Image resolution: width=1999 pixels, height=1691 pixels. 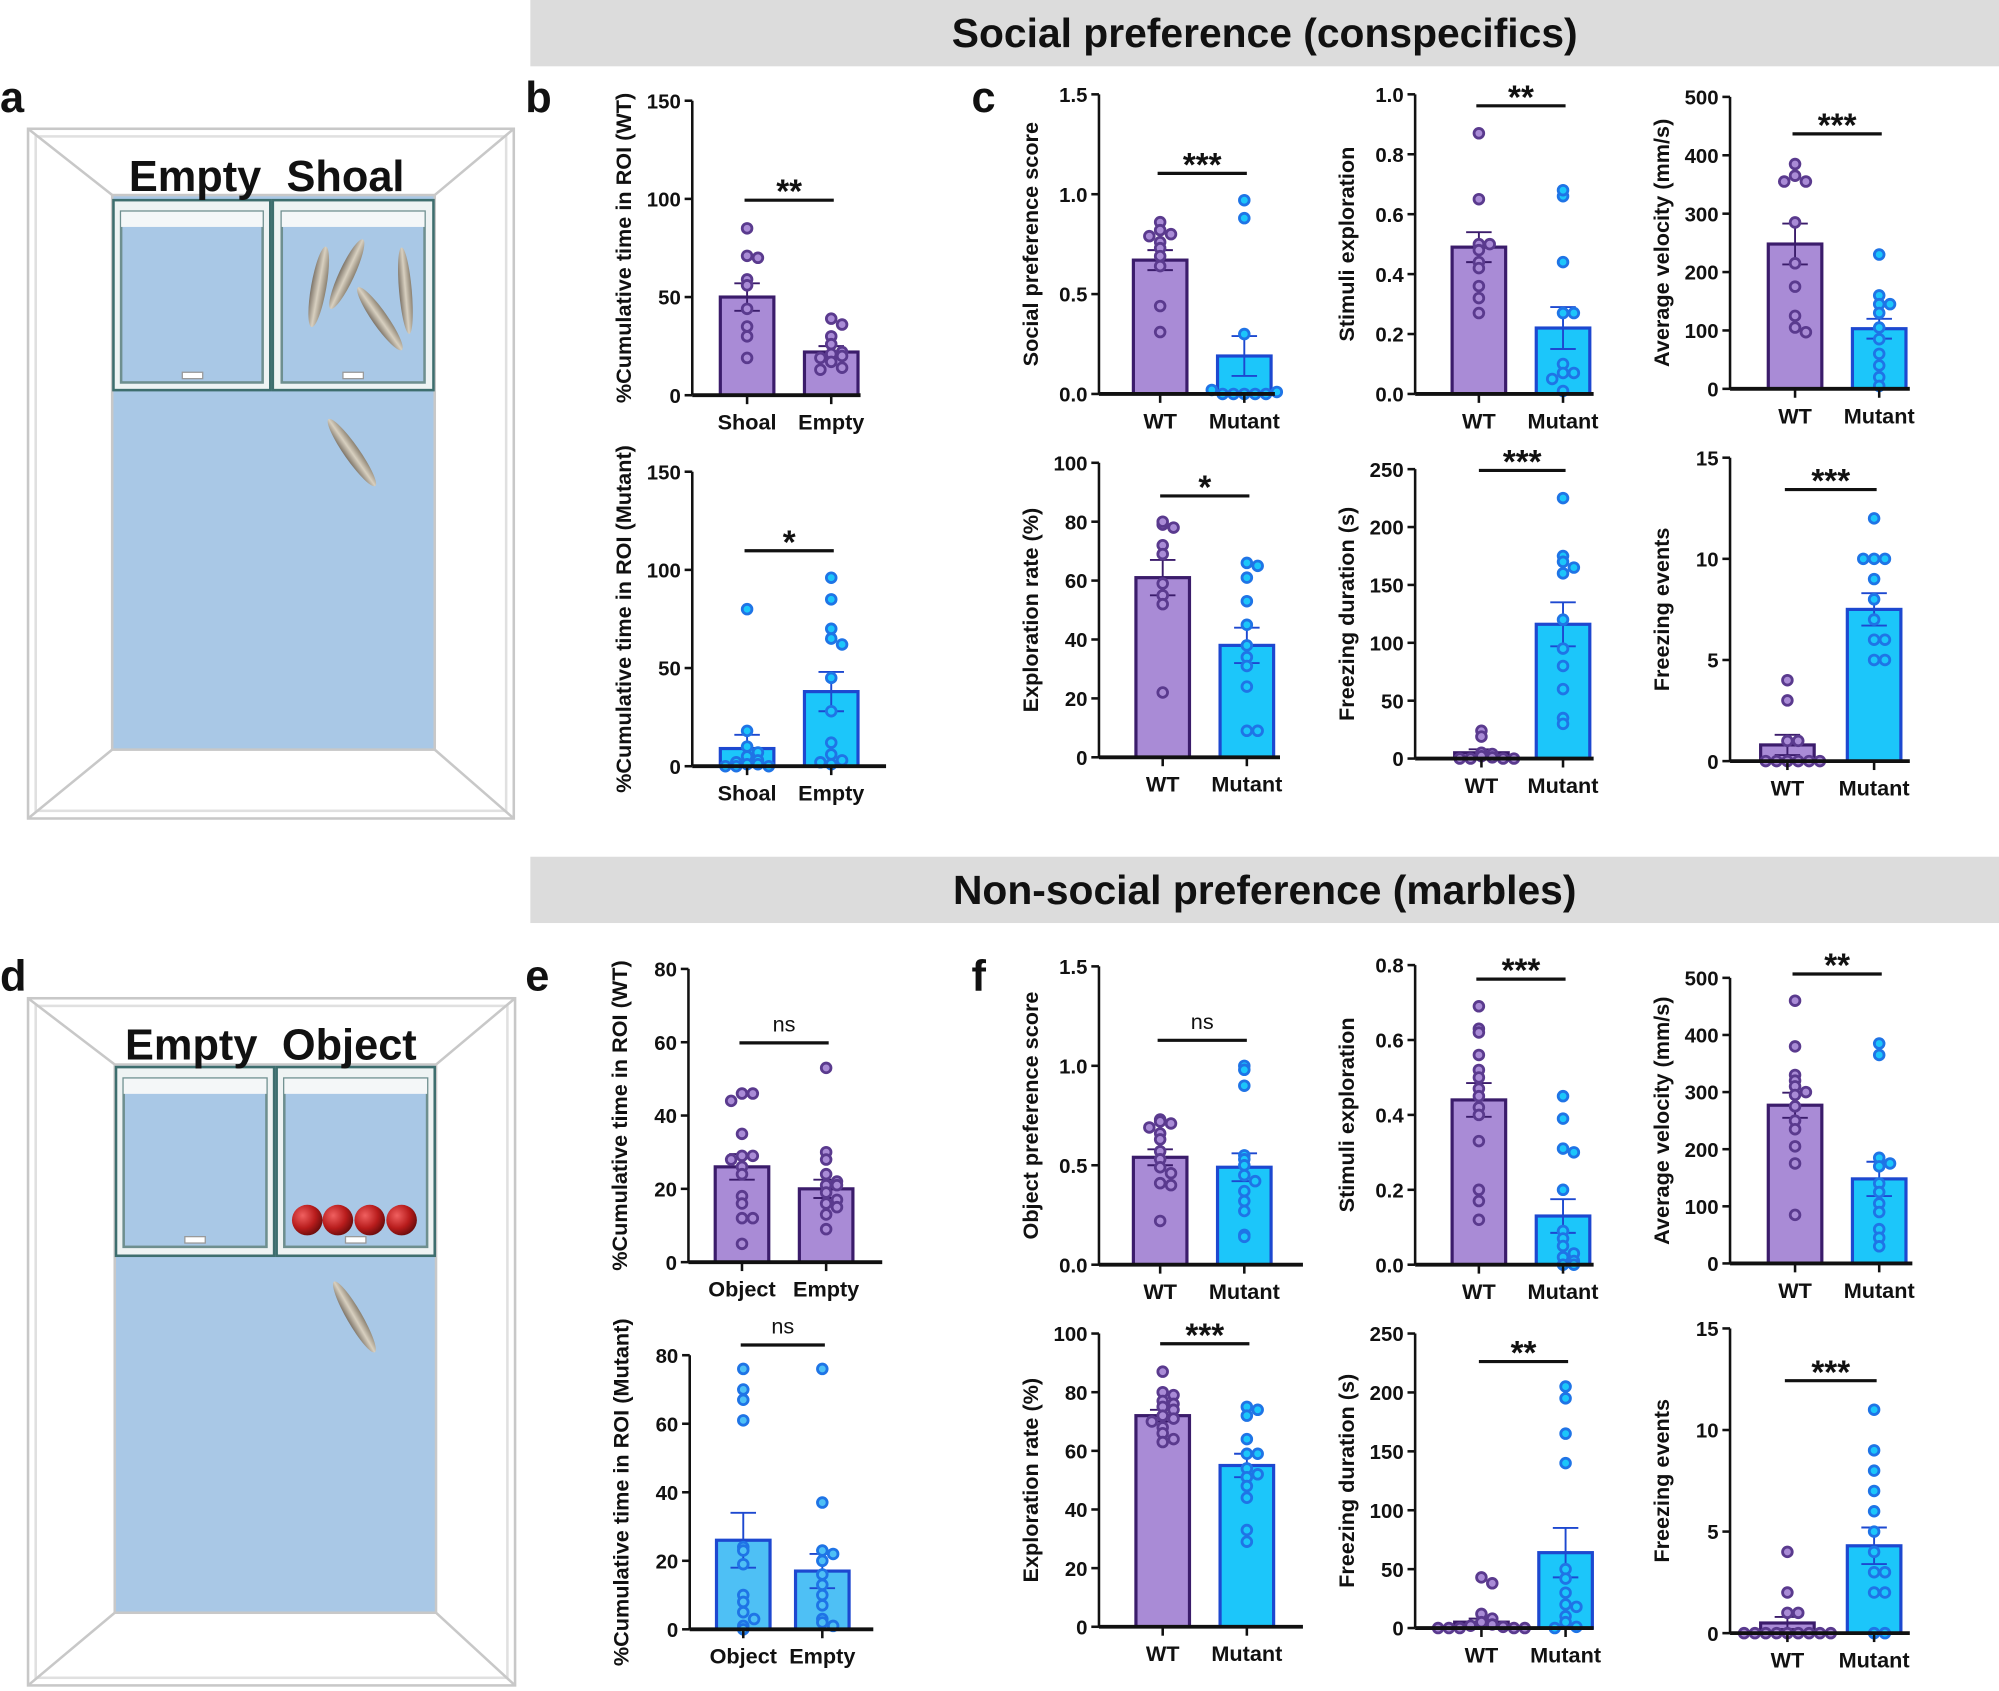 I want to click on y-tick-label: 0.2, so click(x=1389, y=336).